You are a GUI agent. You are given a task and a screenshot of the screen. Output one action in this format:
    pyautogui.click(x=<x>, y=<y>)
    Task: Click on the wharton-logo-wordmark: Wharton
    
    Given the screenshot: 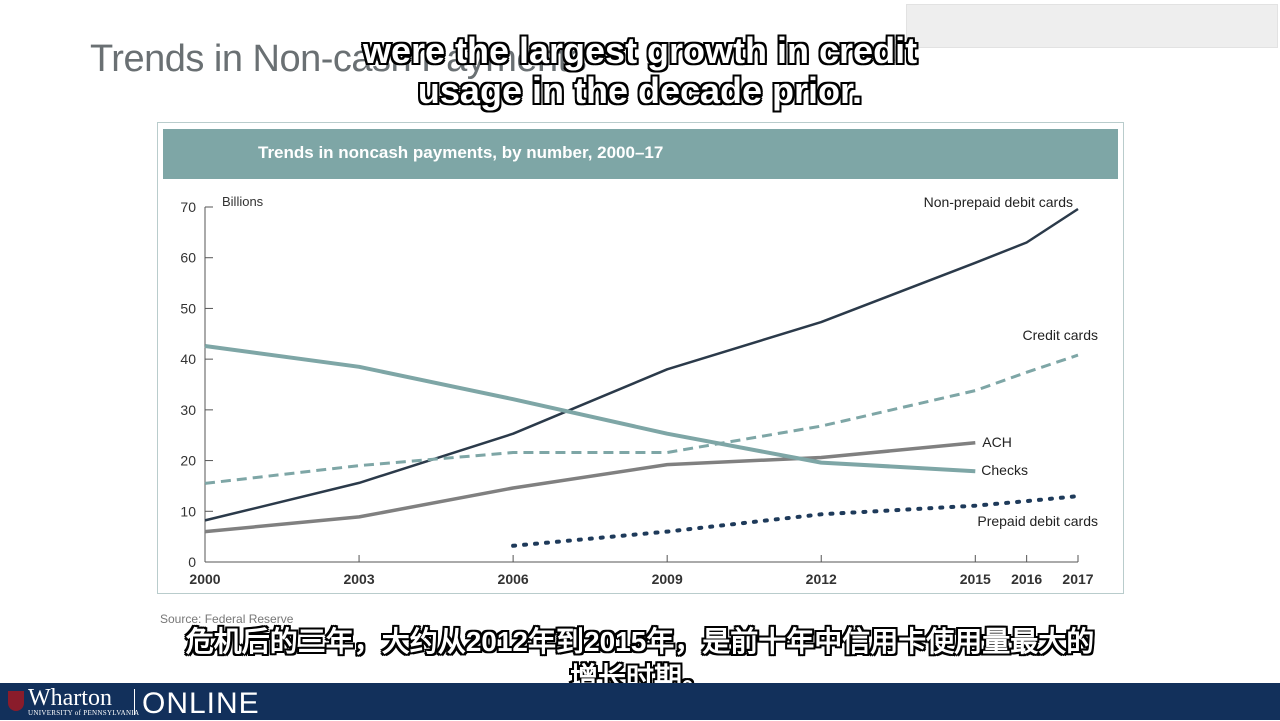 What is the action you would take?
    pyautogui.click(x=70, y=698)
    